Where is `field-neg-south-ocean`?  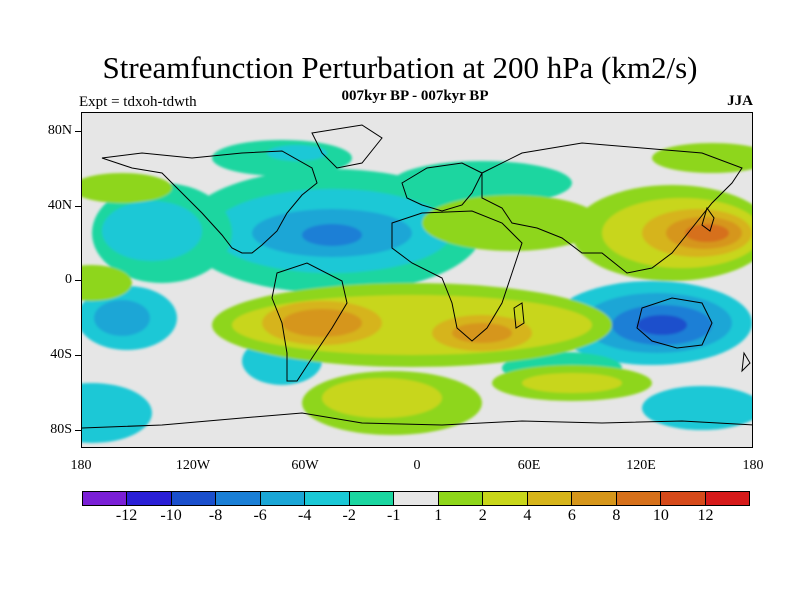
field-neg-south-ocean is located at coordinates (697, 408).